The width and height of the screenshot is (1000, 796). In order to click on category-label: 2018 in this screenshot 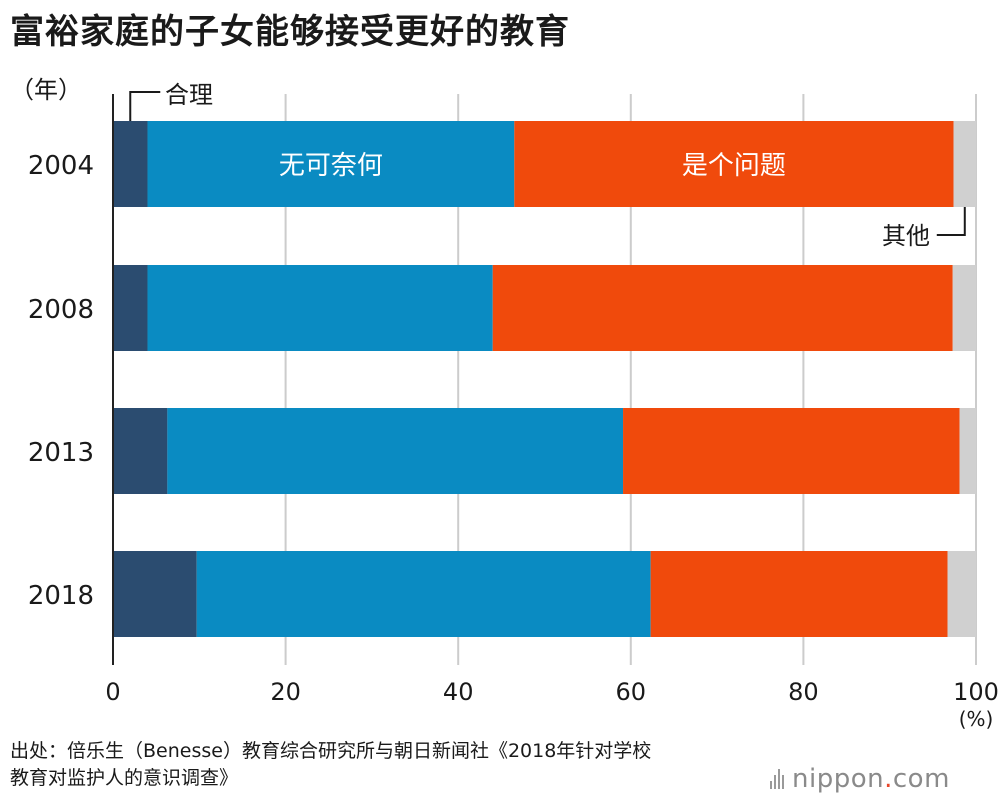, I will do `click(61, 596)`.